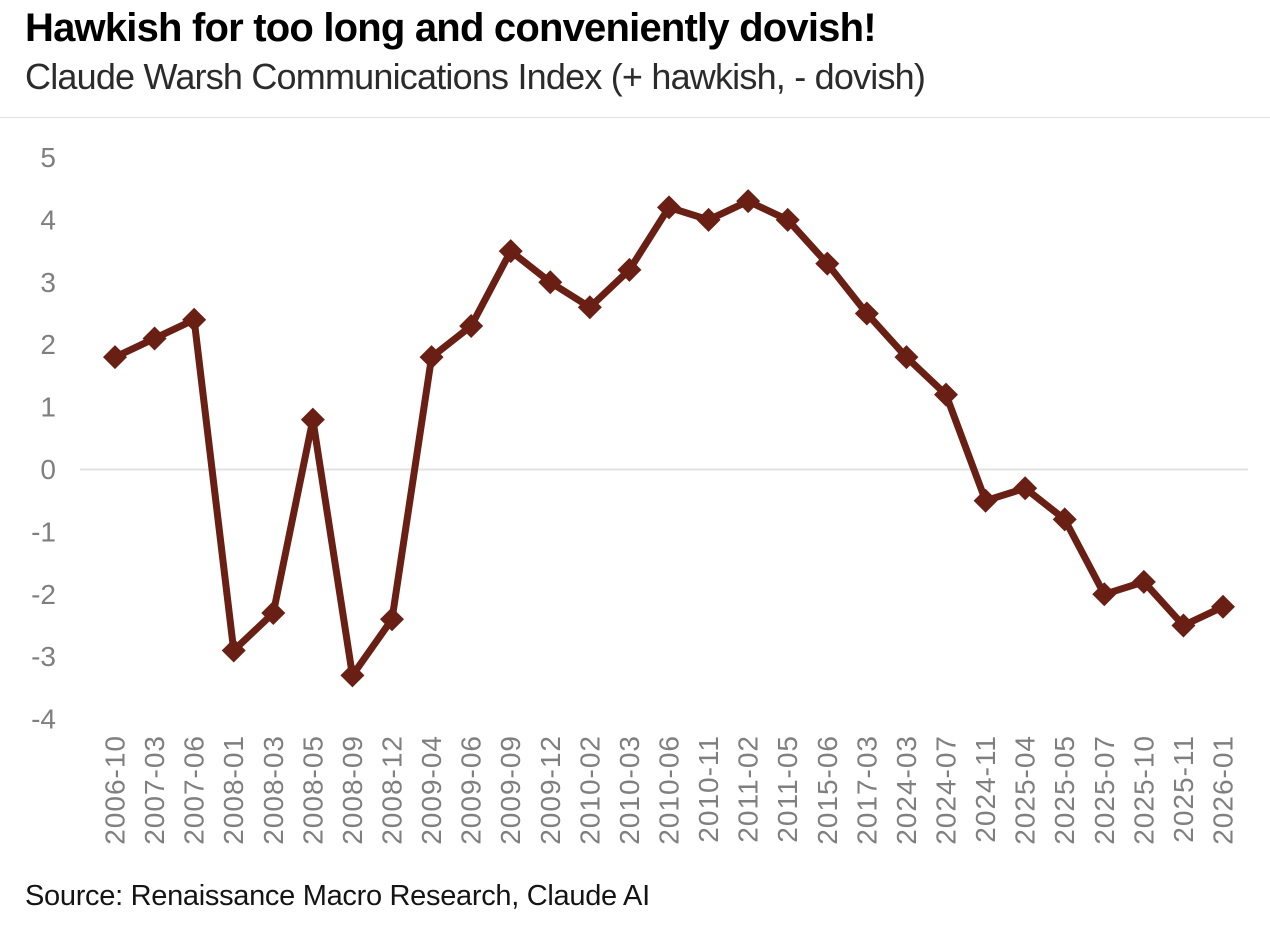 The width and height of the screenshot is (1270, 938). I want to click on x-tick-label: 2024-07, so click(946, 790).